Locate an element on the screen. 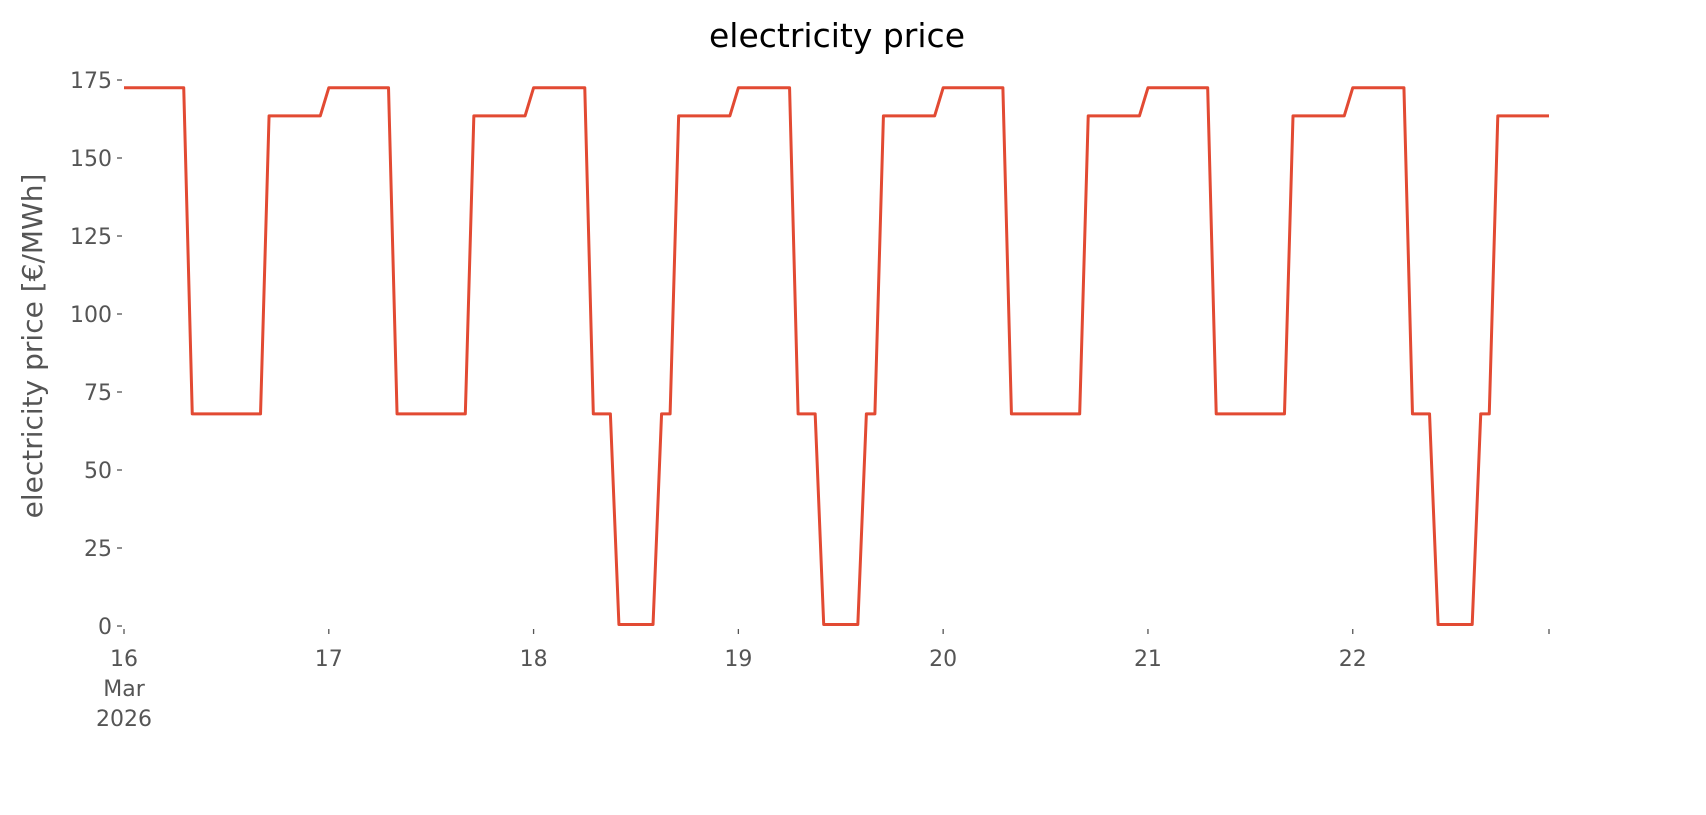 The image size is (1706, 815). x-tick-label: 22 is located at coordinates (1353, 659).